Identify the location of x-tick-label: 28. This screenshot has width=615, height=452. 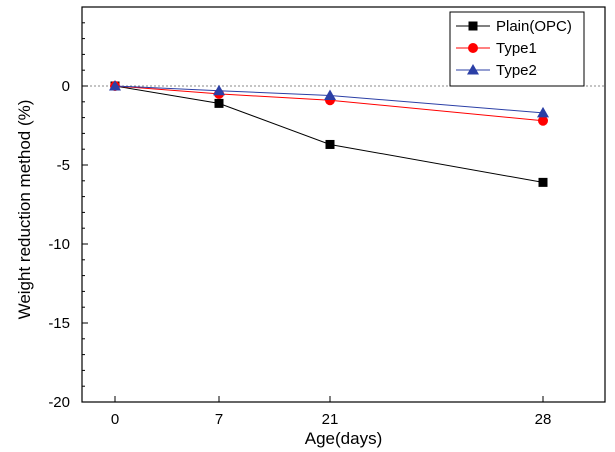
(543, 419).